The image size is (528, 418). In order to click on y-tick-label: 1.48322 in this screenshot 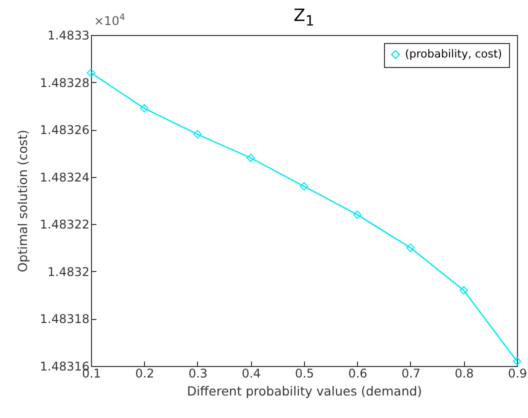, I will do `click(65, 225)`.